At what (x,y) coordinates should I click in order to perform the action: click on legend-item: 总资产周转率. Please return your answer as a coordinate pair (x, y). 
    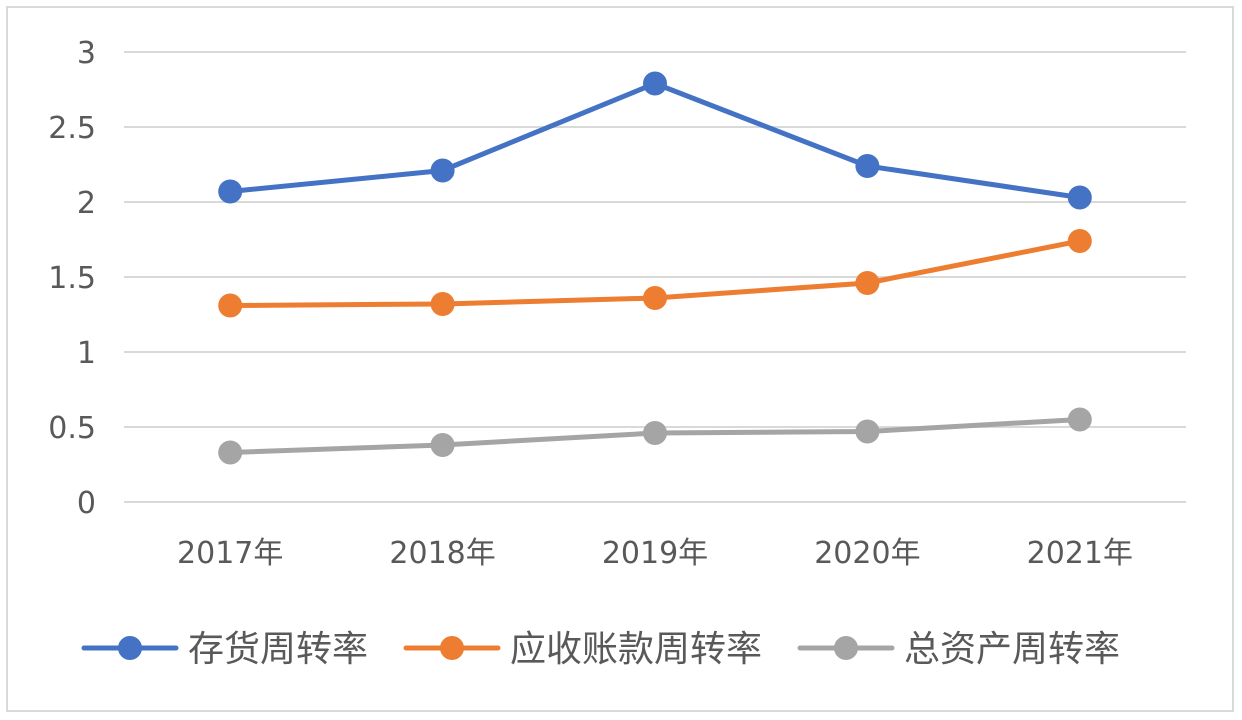
    Looking at the image, I should click on (958, 649).